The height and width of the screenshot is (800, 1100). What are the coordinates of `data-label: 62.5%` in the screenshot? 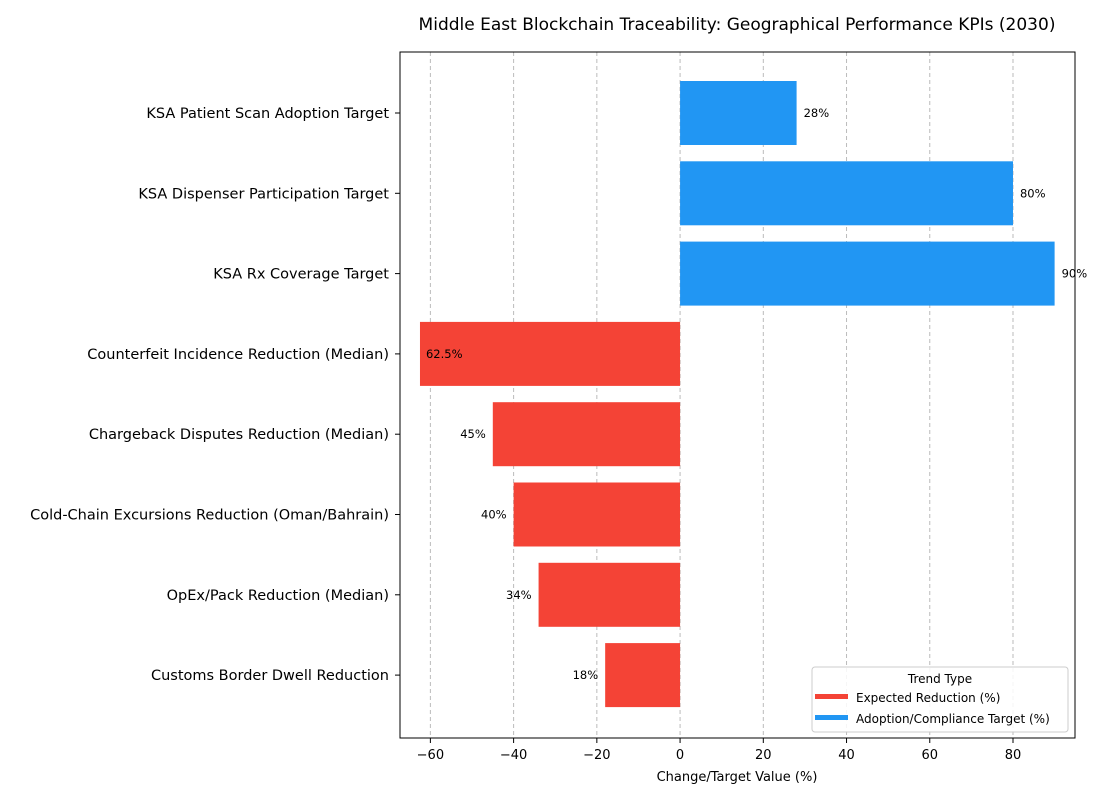 It's located at (444, 354).